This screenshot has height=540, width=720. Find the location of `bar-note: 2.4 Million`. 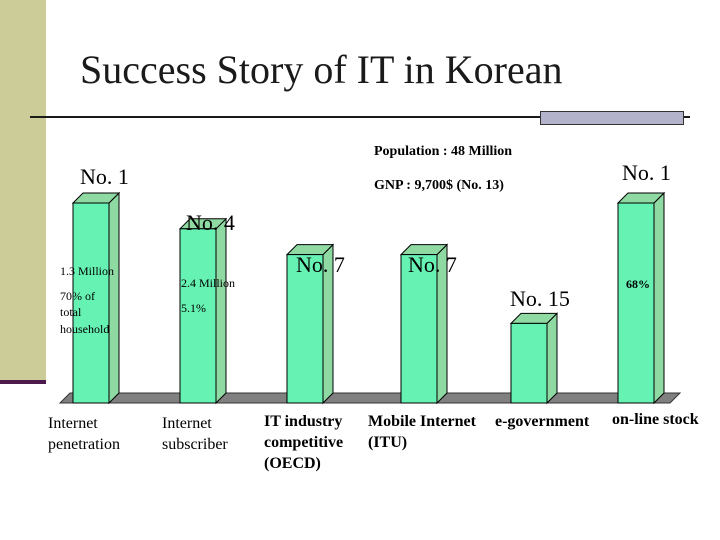

bar-note: 2.4 Million is located at coordinates (208, 283).